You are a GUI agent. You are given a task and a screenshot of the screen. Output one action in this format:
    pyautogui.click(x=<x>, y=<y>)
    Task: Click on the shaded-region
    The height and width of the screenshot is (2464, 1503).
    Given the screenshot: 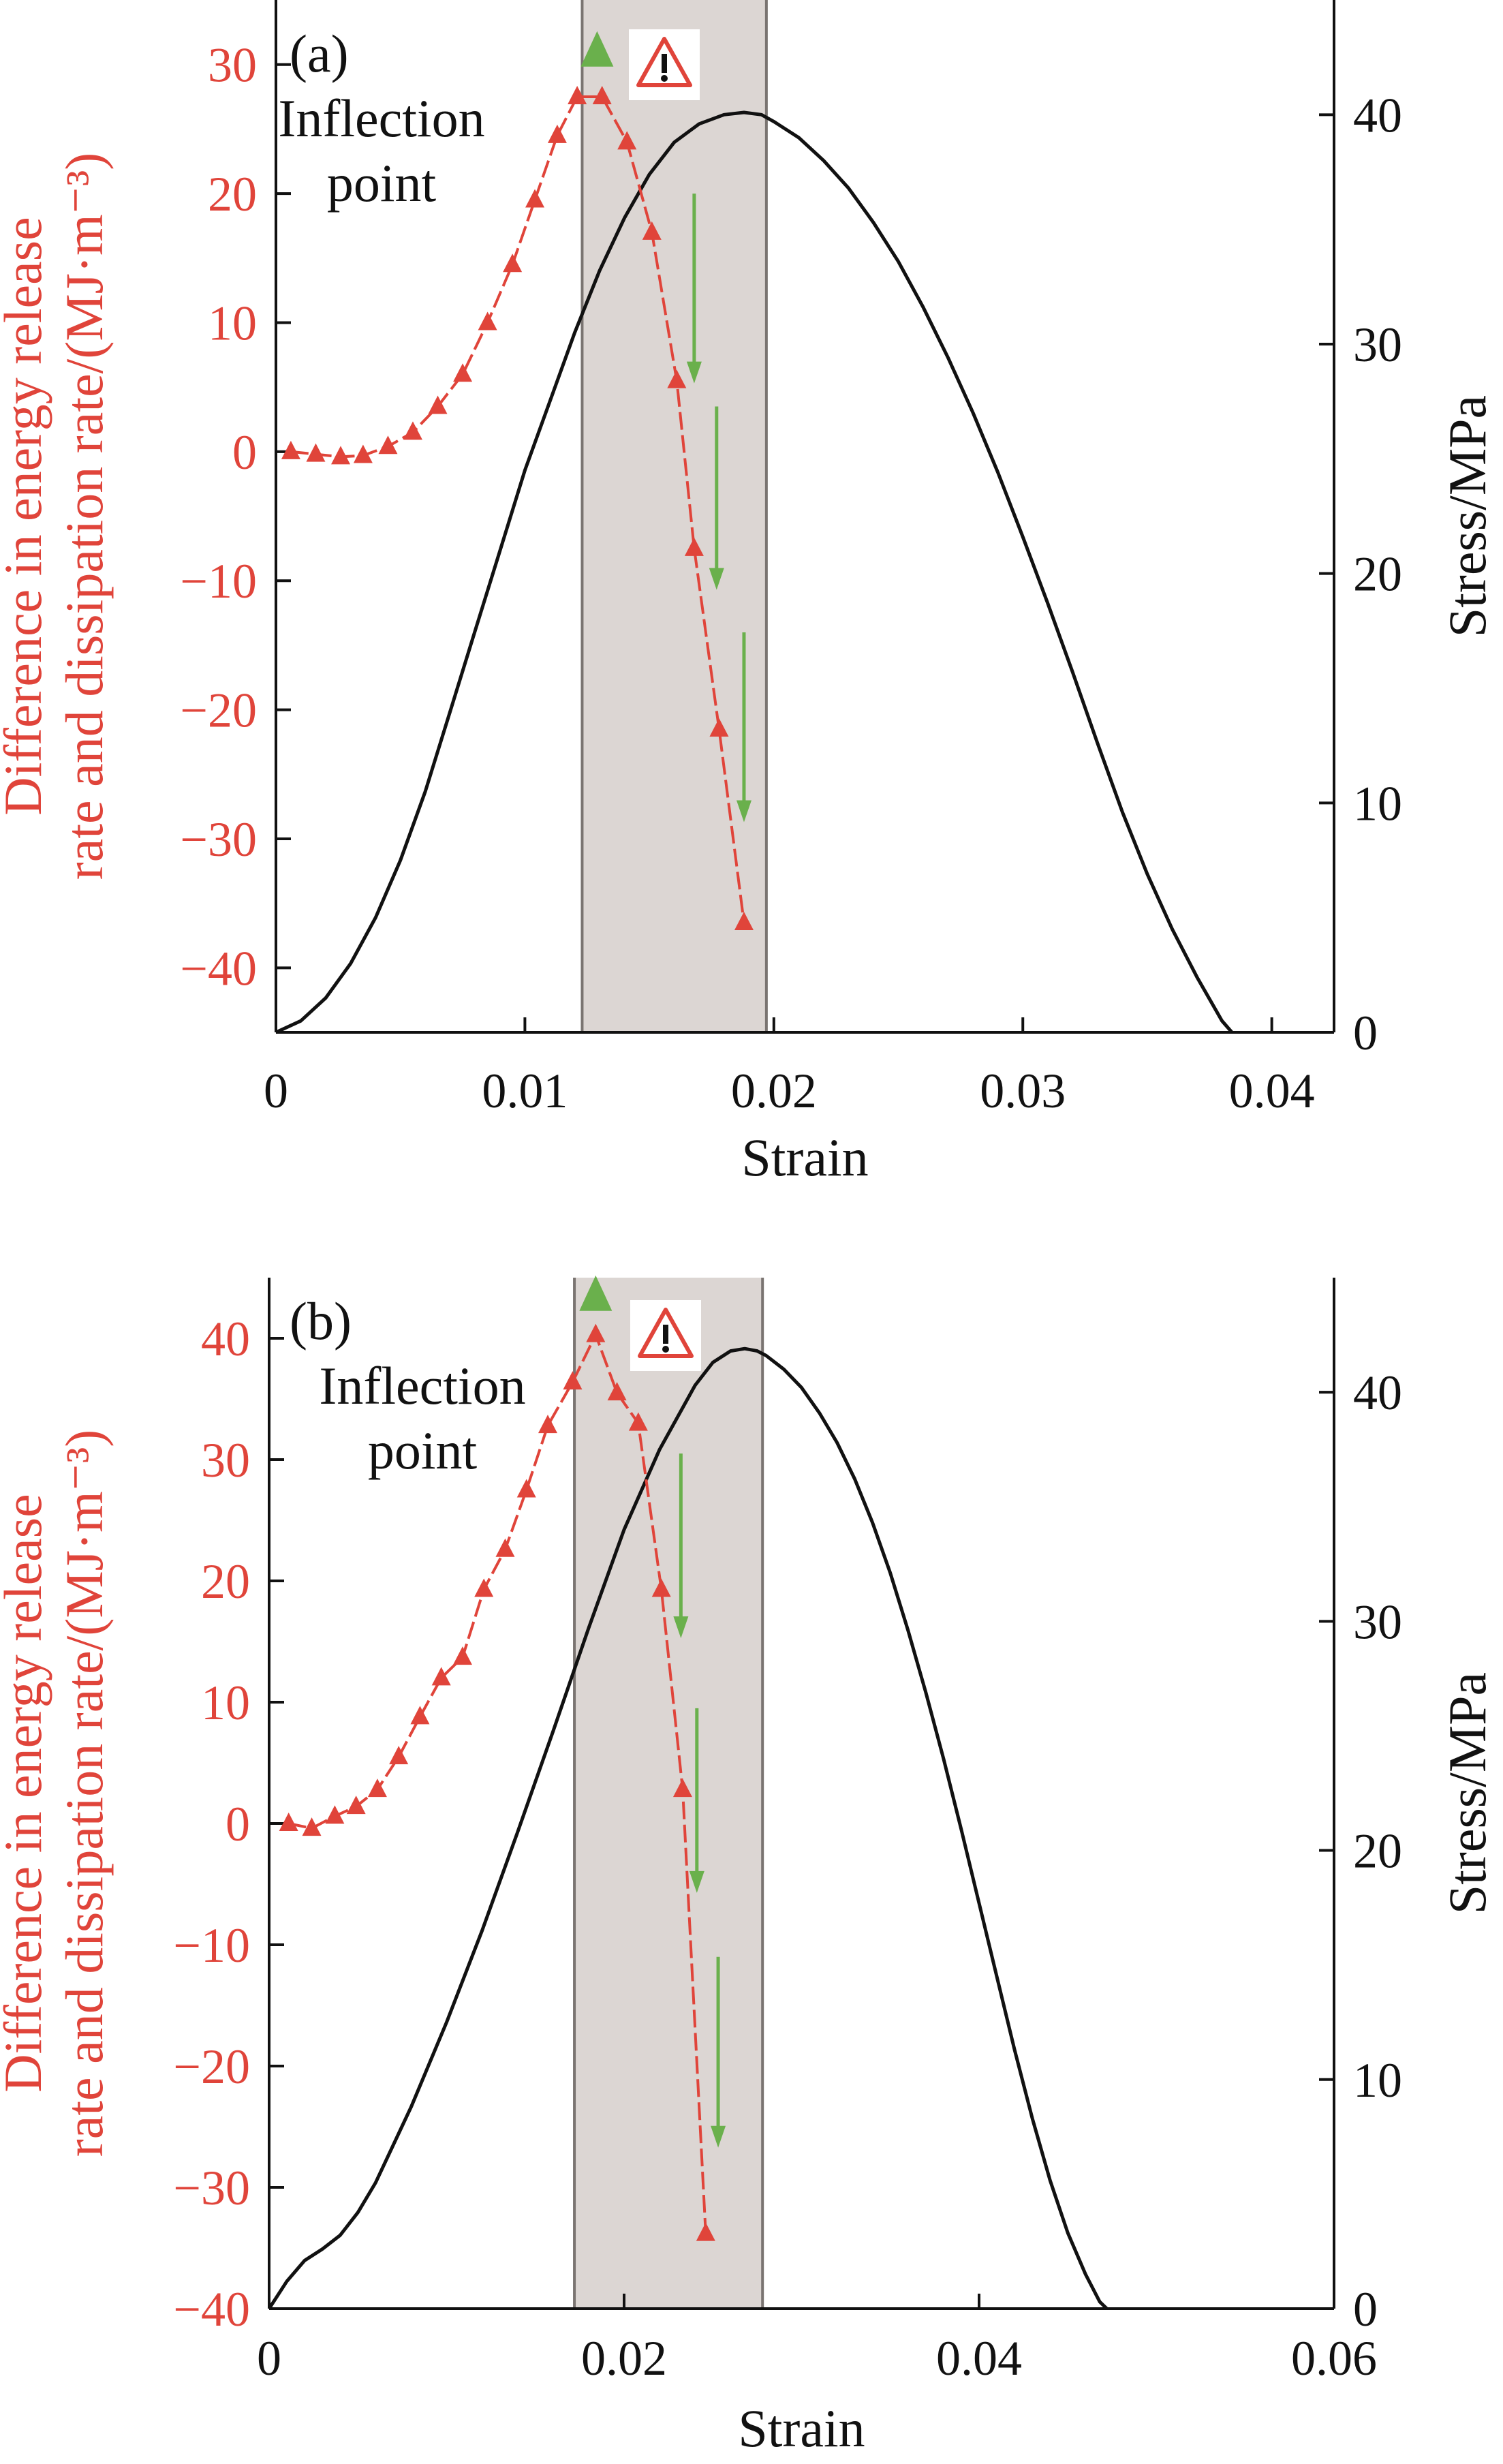 What is the action you would take?
    pyautogui.click(x=668, y=1793)
    